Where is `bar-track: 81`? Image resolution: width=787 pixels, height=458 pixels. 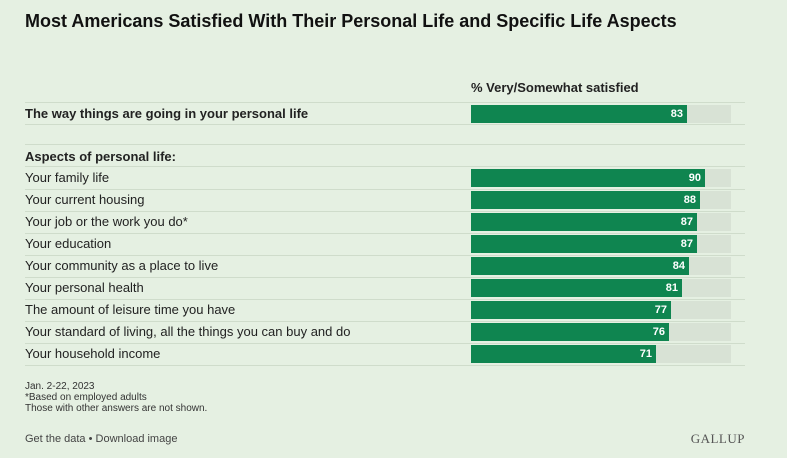 bar-track: 81 is located at coordinates (601, 288).